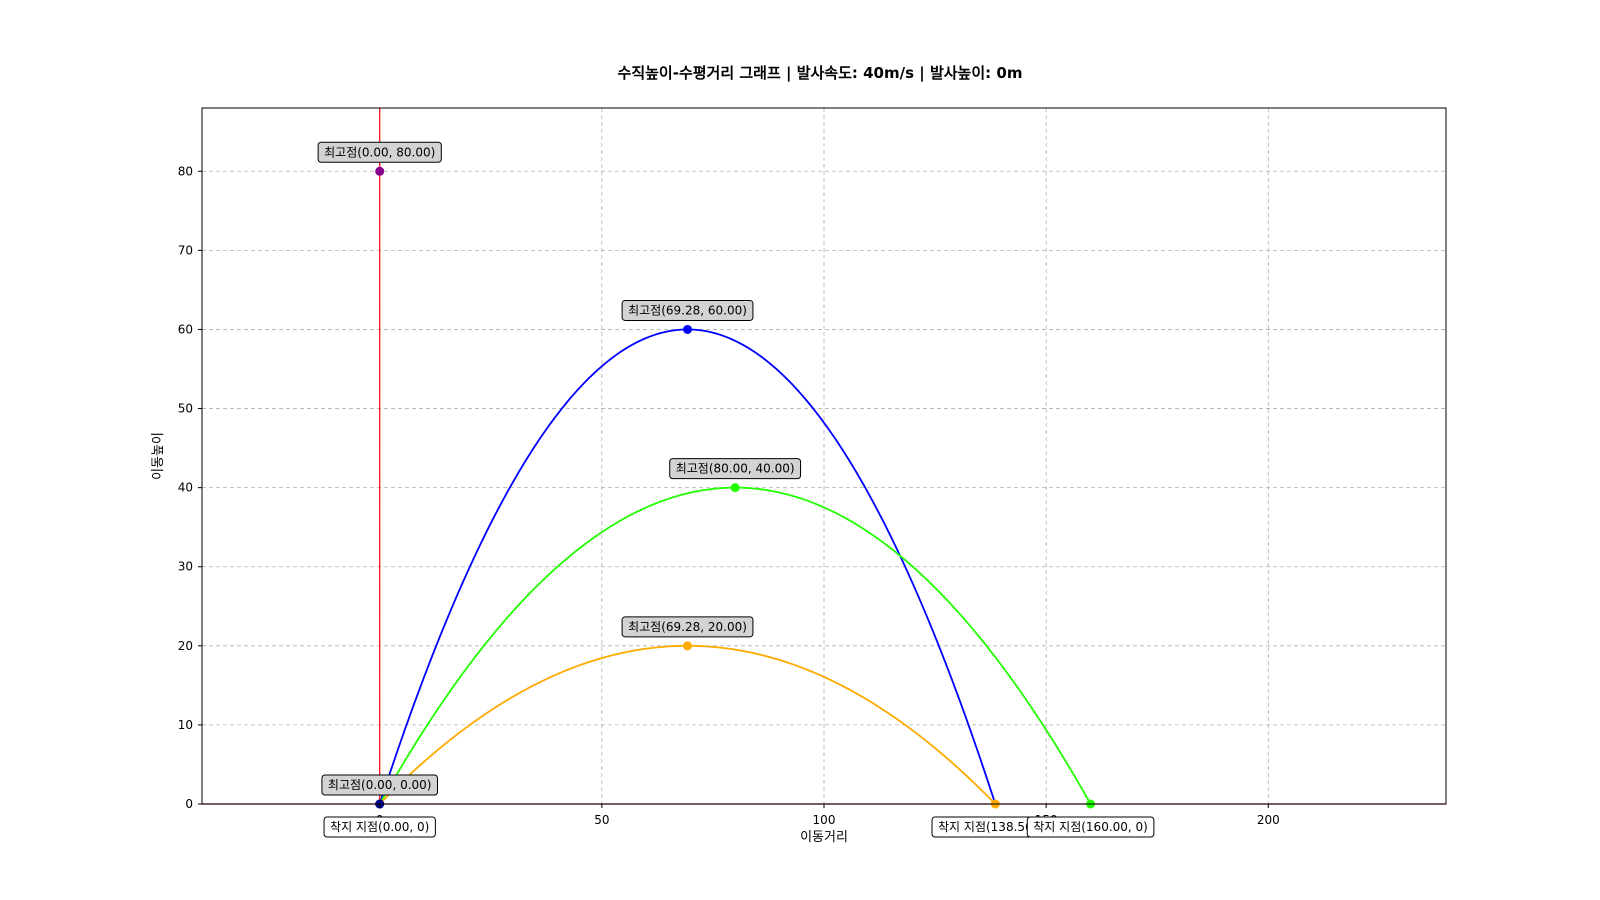 Image resolution: width=1600 pixels, height=900 pixels. I want to click on y-axis-label: 이동높이, so click(158, 456).